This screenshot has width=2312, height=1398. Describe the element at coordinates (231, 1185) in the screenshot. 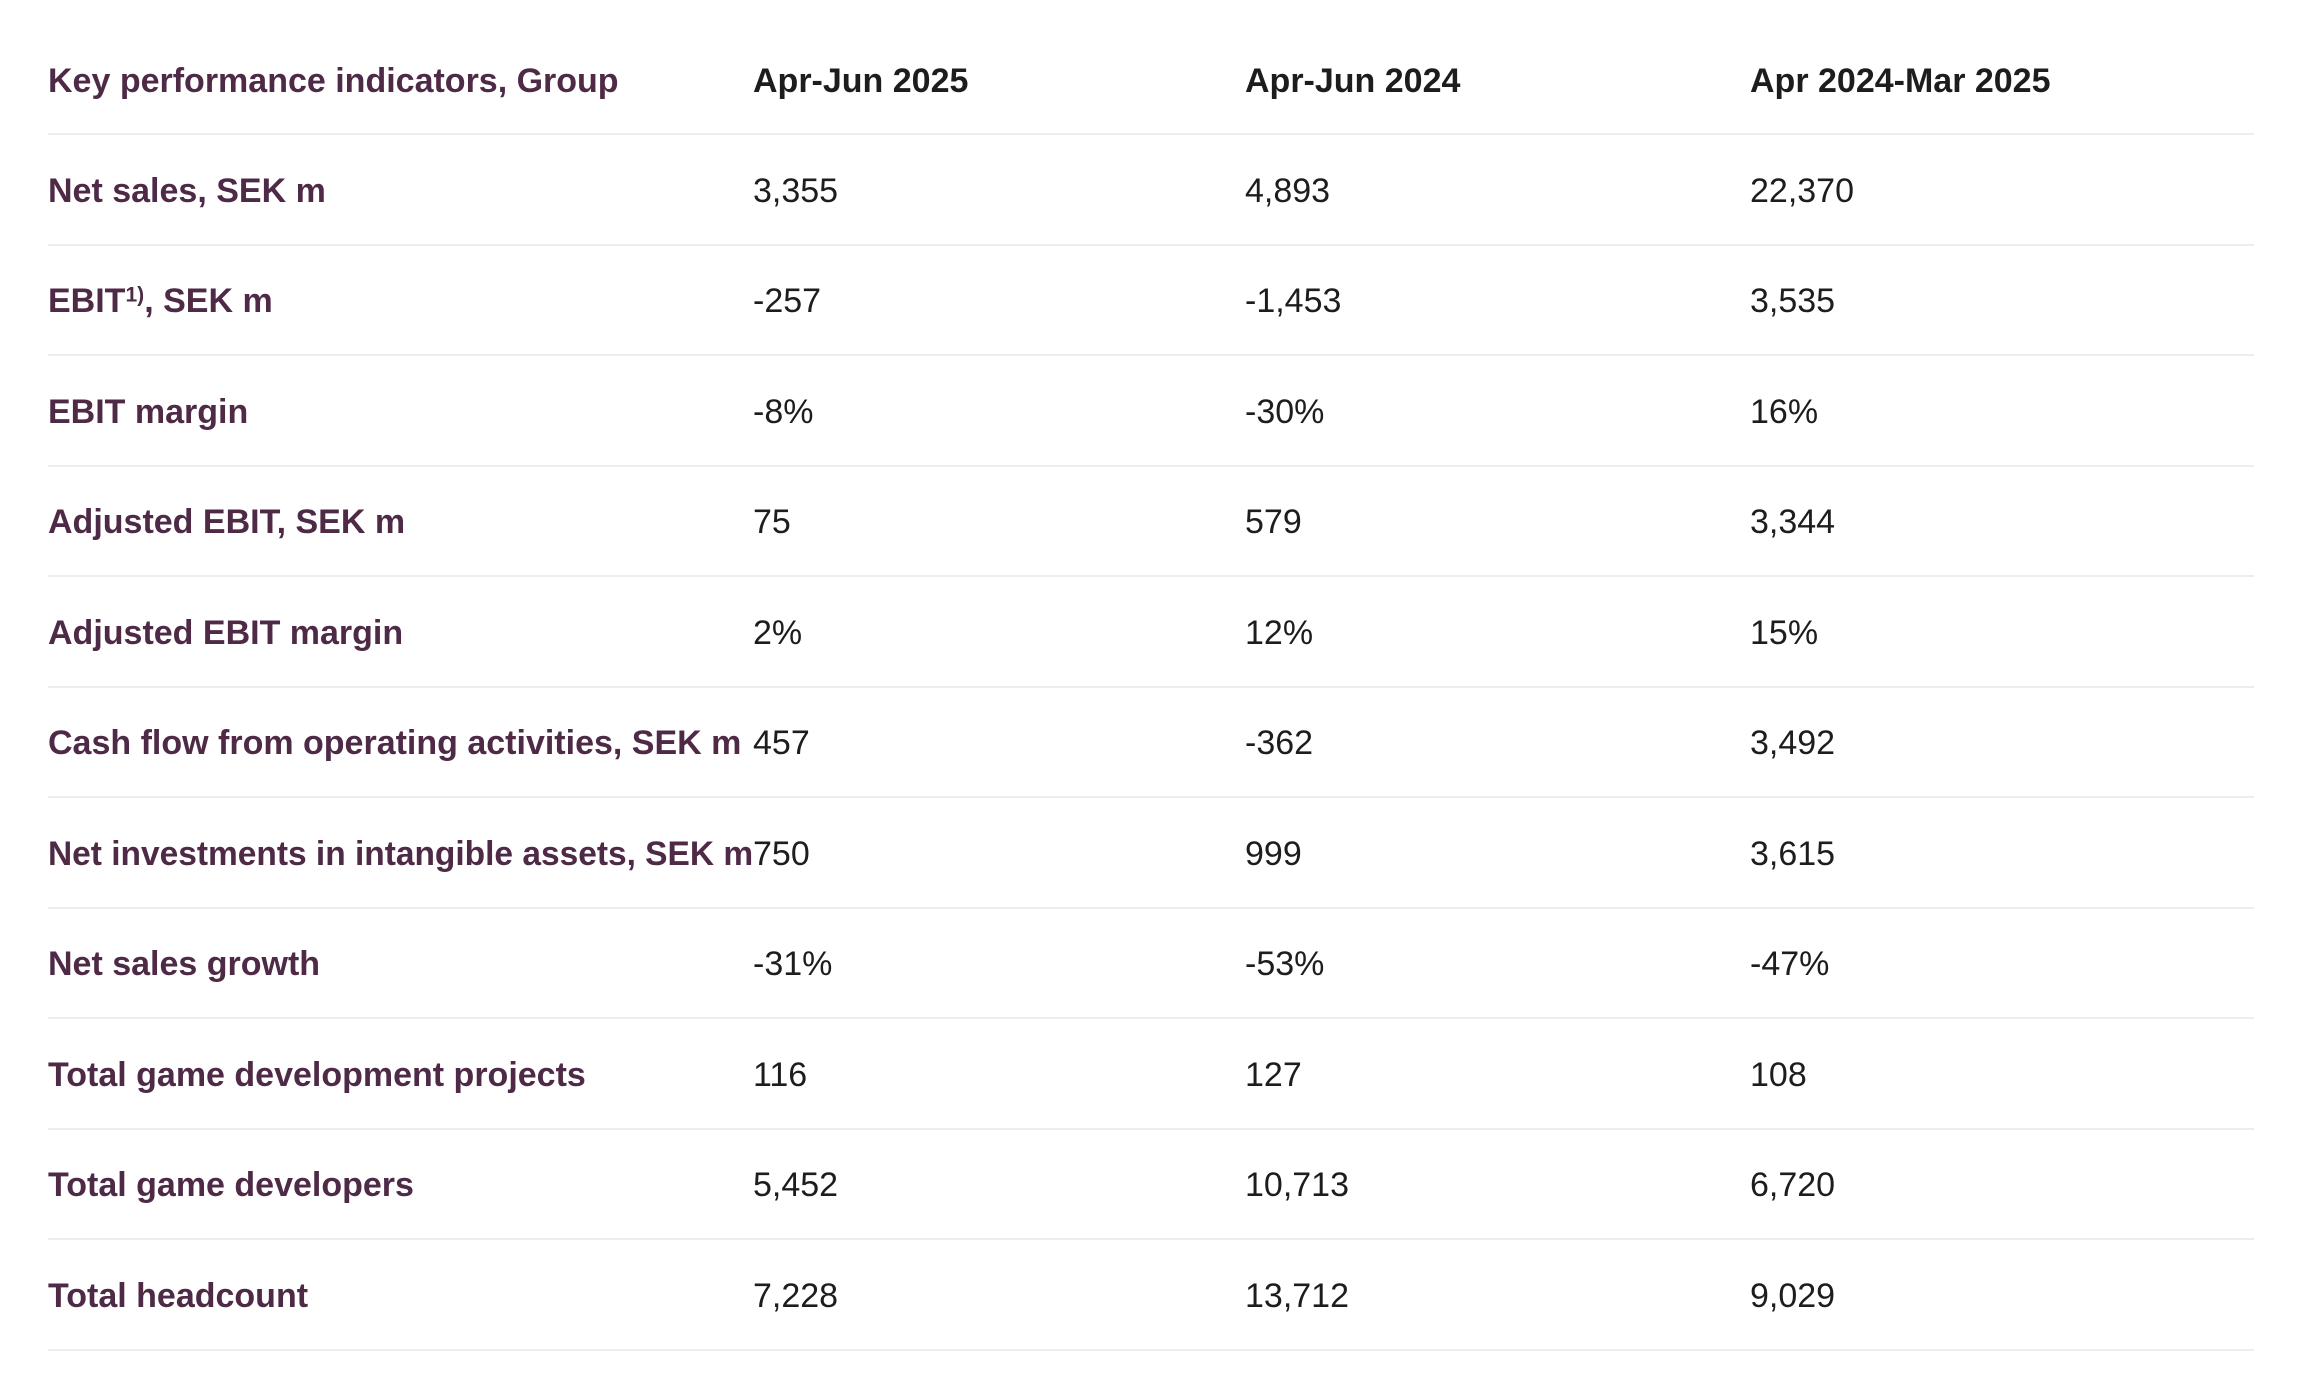

I see `row-label: Total game developers` at that location.